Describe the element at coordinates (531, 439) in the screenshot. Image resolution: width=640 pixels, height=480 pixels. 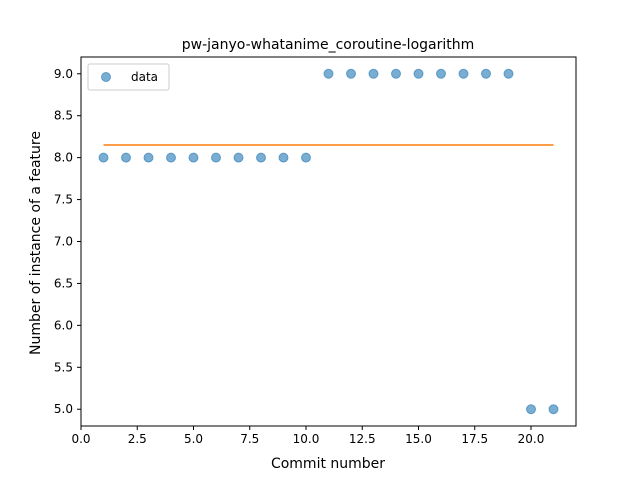
I see `x-tick-label: 20.0` at that location.